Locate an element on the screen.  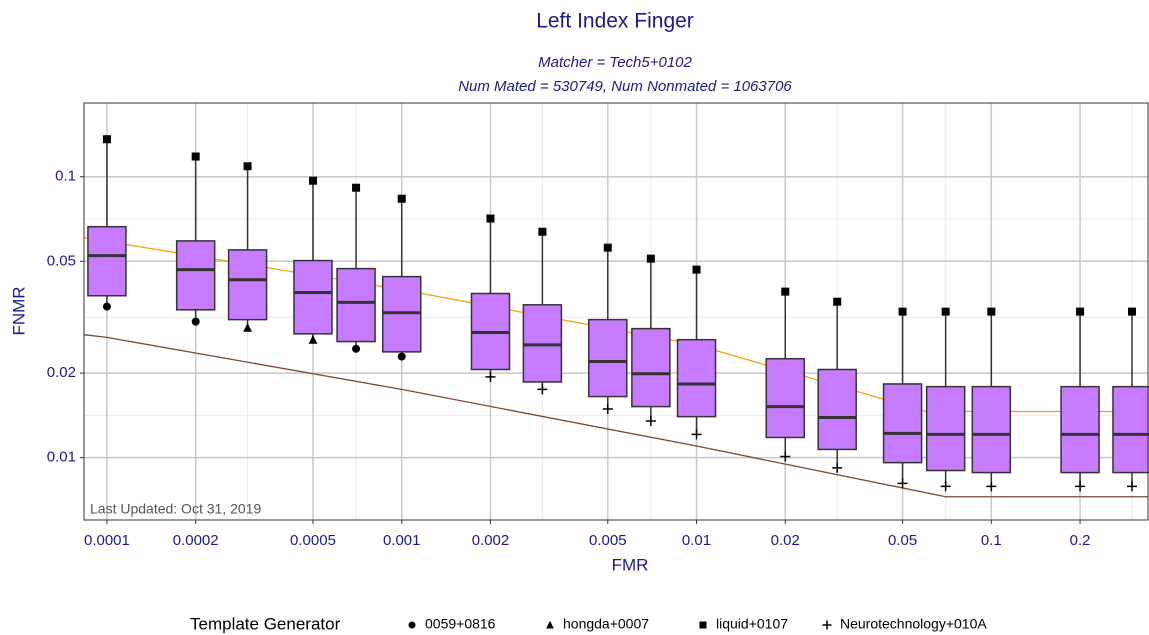
x-tick-label: 0.0002 is located at coordinates (196, 540).